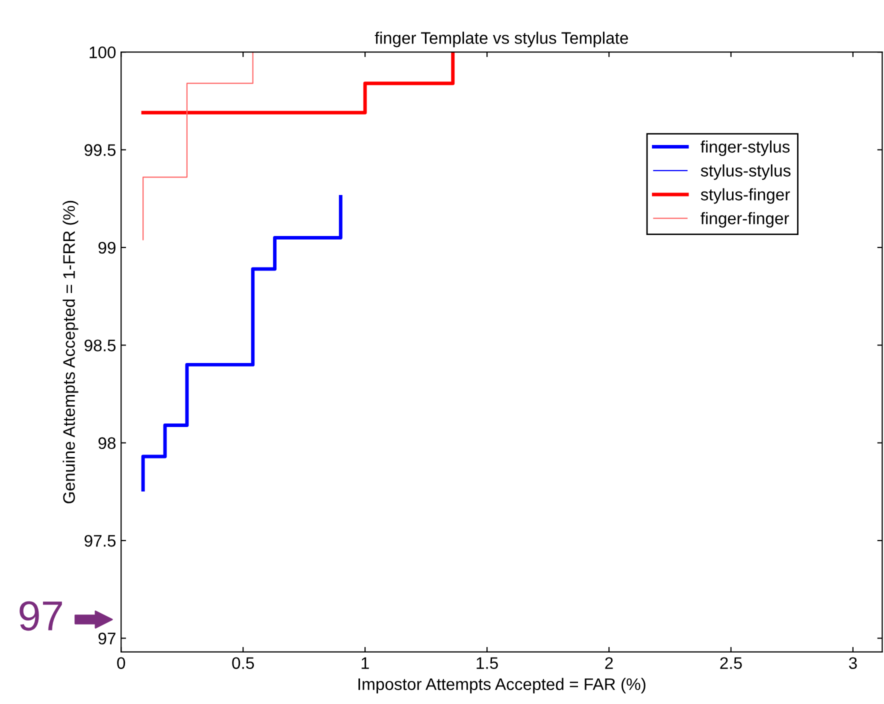 The image size is (884, 704). What do you see at coordinates (121, 663) in the screenshot?
I see `x-tick-label: 0` at bounding box center [121, 663].